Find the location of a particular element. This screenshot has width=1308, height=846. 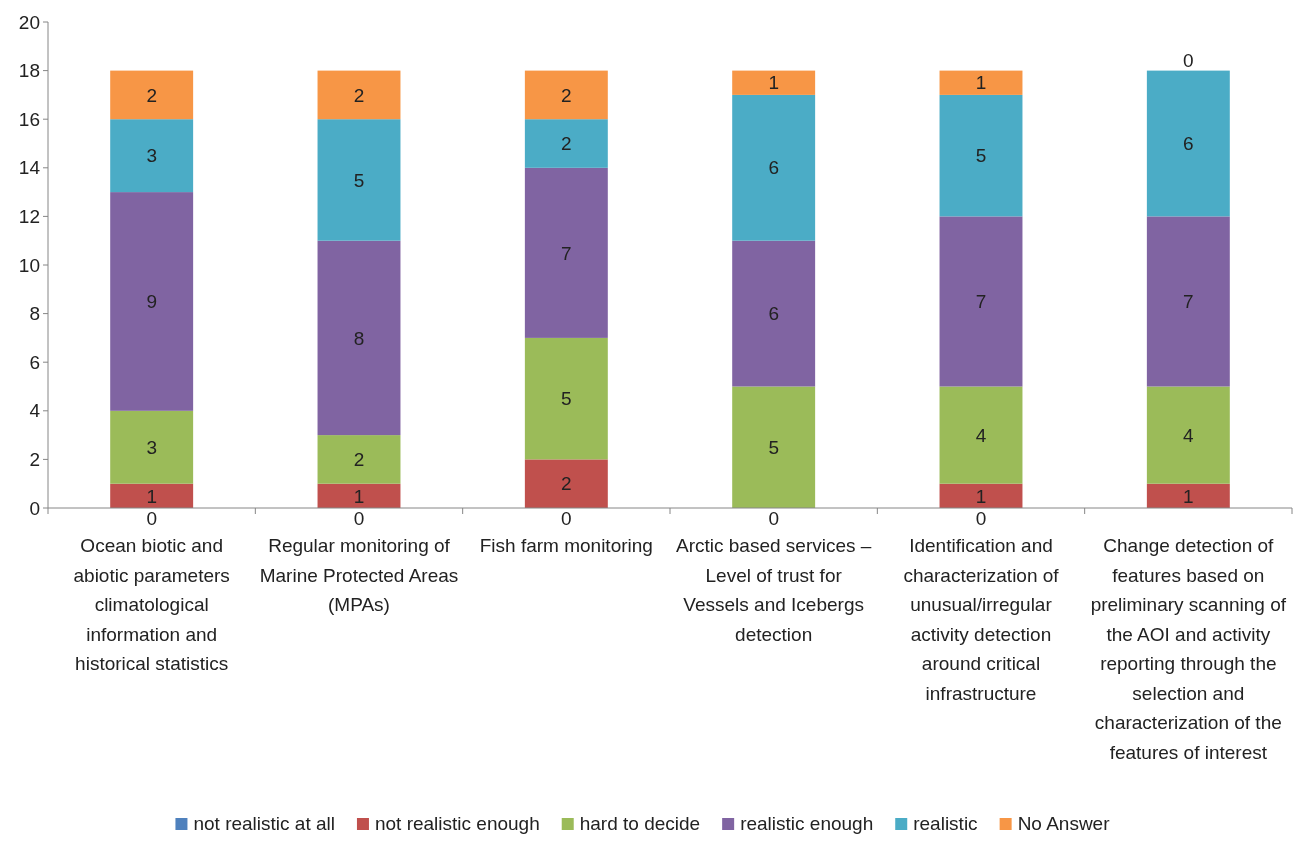

legend-label: No Answer is located at coordinates (1064, 823).